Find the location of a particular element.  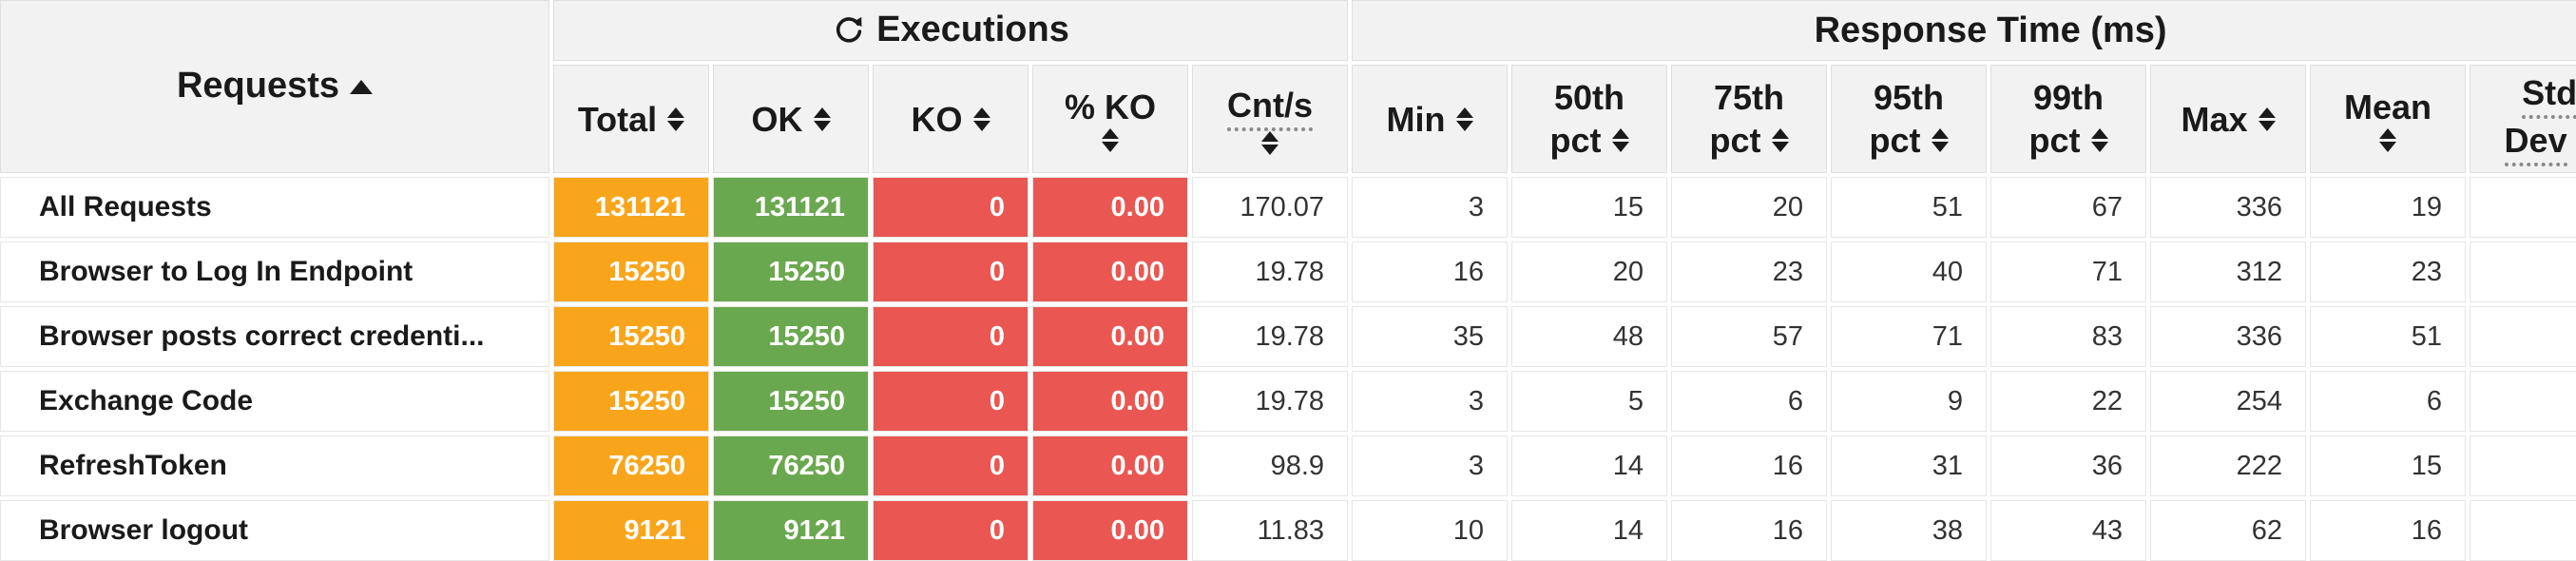

sort-ascending-icon is located at coordinates (362, 87).